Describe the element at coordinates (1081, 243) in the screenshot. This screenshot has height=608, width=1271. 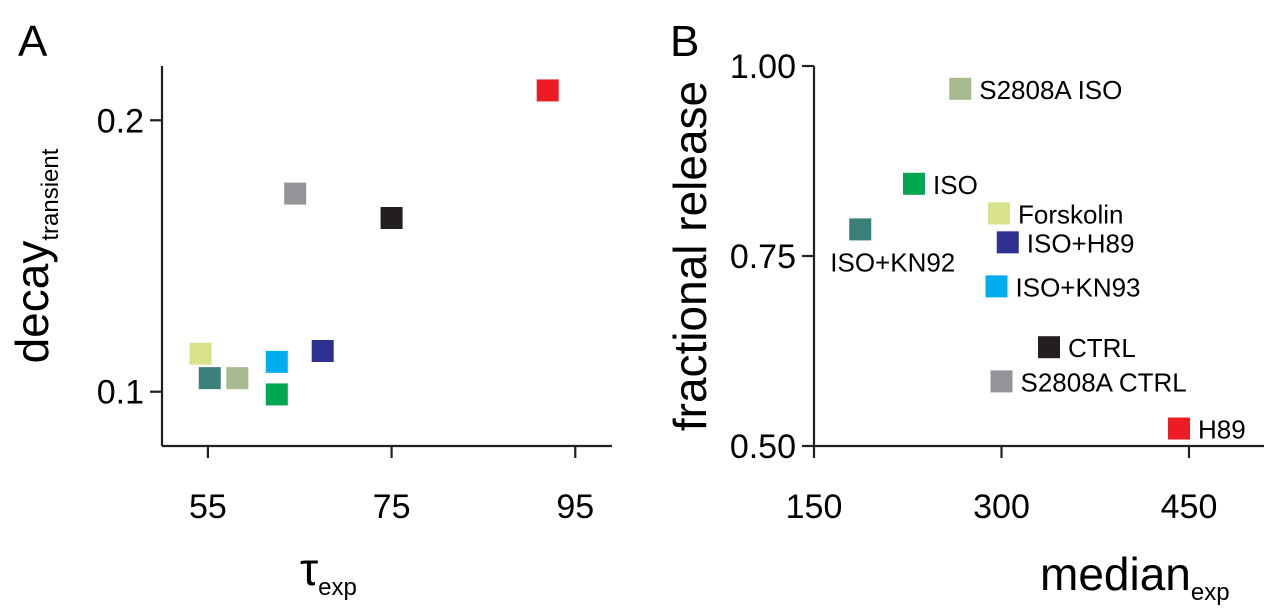
I see `data-point-label: ISO+H89` at that location.